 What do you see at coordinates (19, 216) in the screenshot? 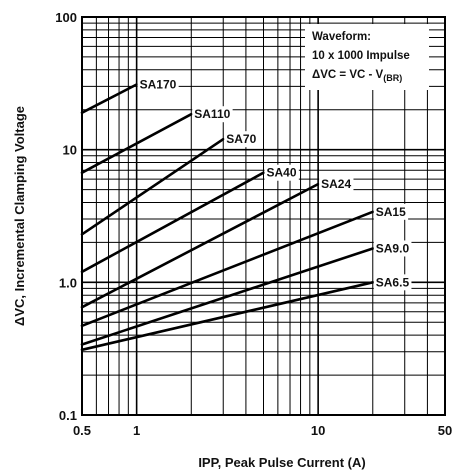
I see `y-axis-title: ΔVC, Incremental Clamping Voltage` at bounding box center [19, 216].